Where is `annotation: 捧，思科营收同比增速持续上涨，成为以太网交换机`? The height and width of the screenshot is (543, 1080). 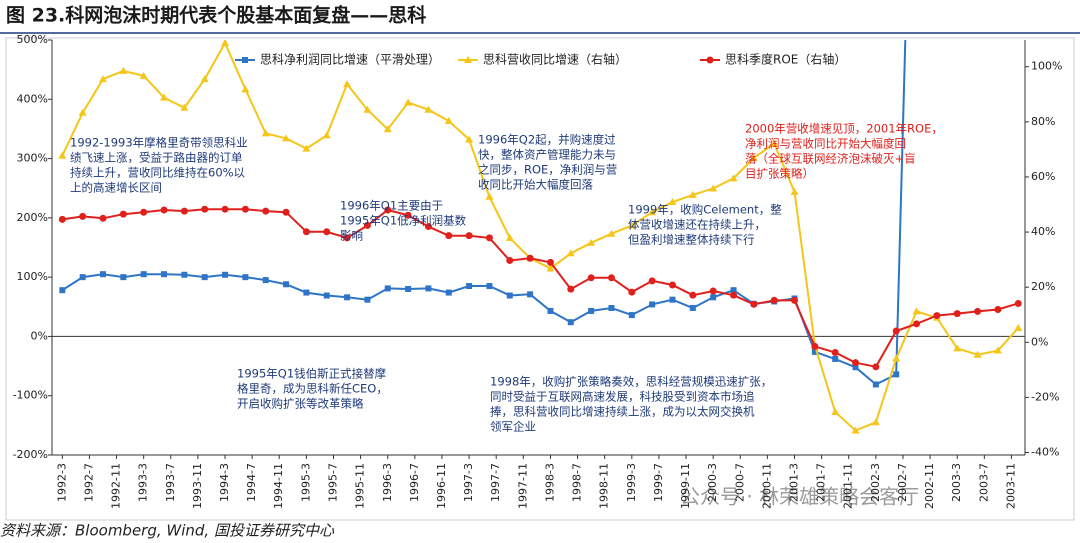
annotation: 捧，思科营收同比增速持续上涨，成为以太网交换机 is located at coordinates (622, 412).